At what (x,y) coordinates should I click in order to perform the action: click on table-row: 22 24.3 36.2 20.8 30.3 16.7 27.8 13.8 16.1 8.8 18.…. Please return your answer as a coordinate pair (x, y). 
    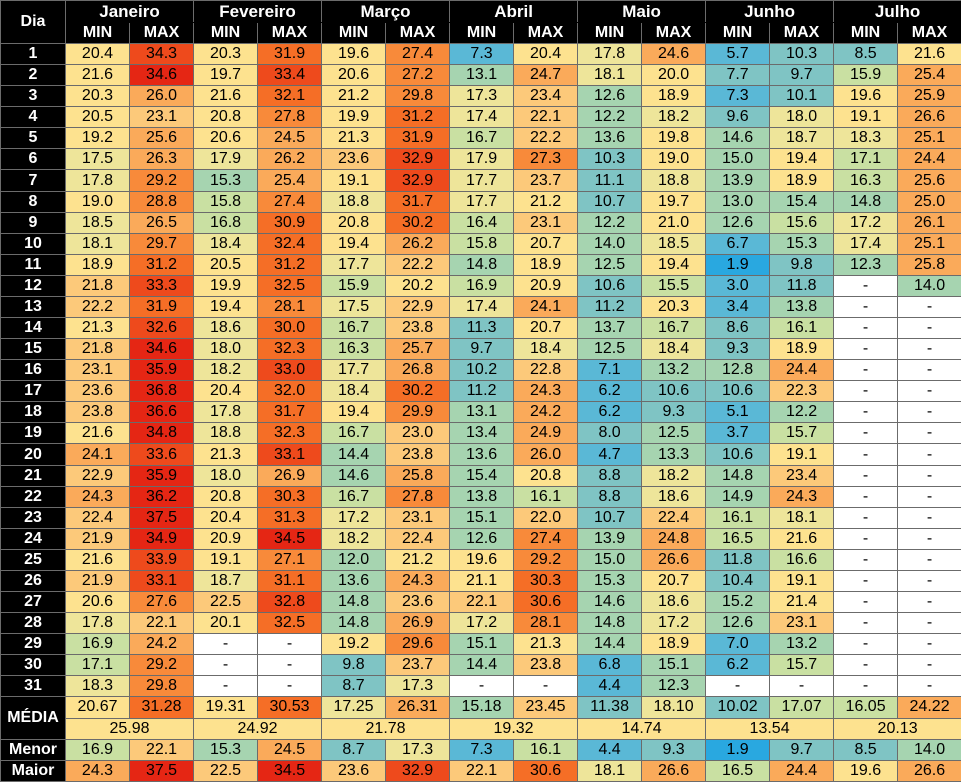
    Looking at the image, I should click on (480, 496).